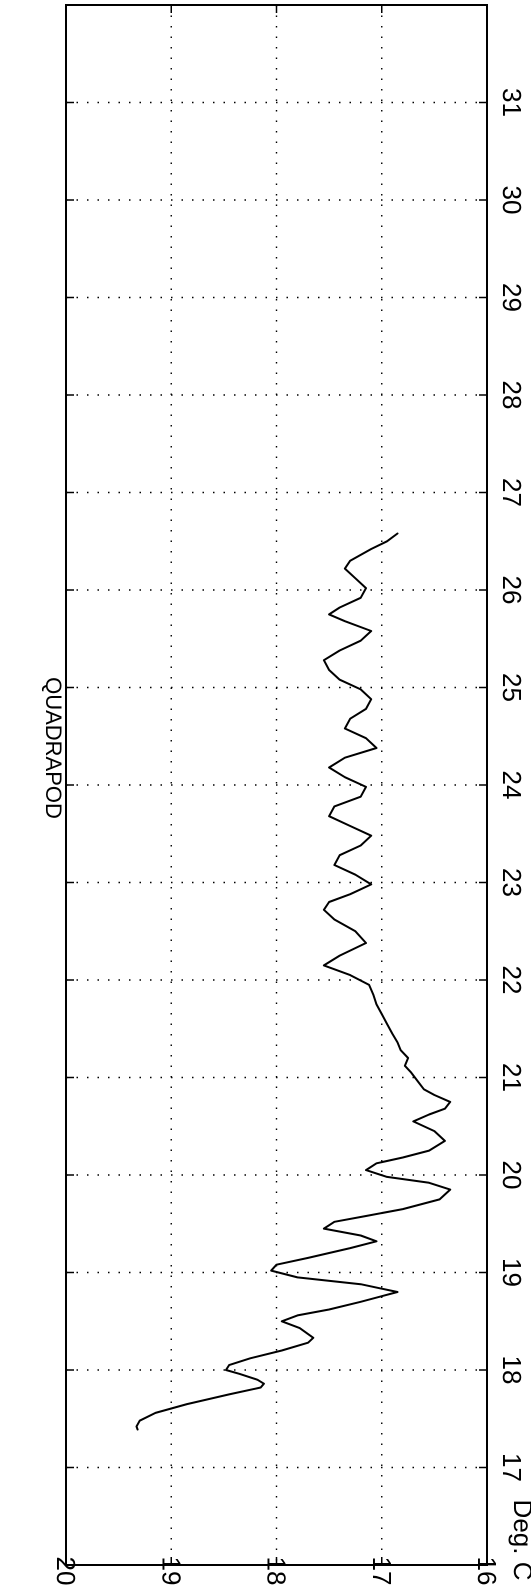 The height and width of the screenshot is (1587, 531). I want to click on chart-title: QUADRAPOD, so click(53, 748).